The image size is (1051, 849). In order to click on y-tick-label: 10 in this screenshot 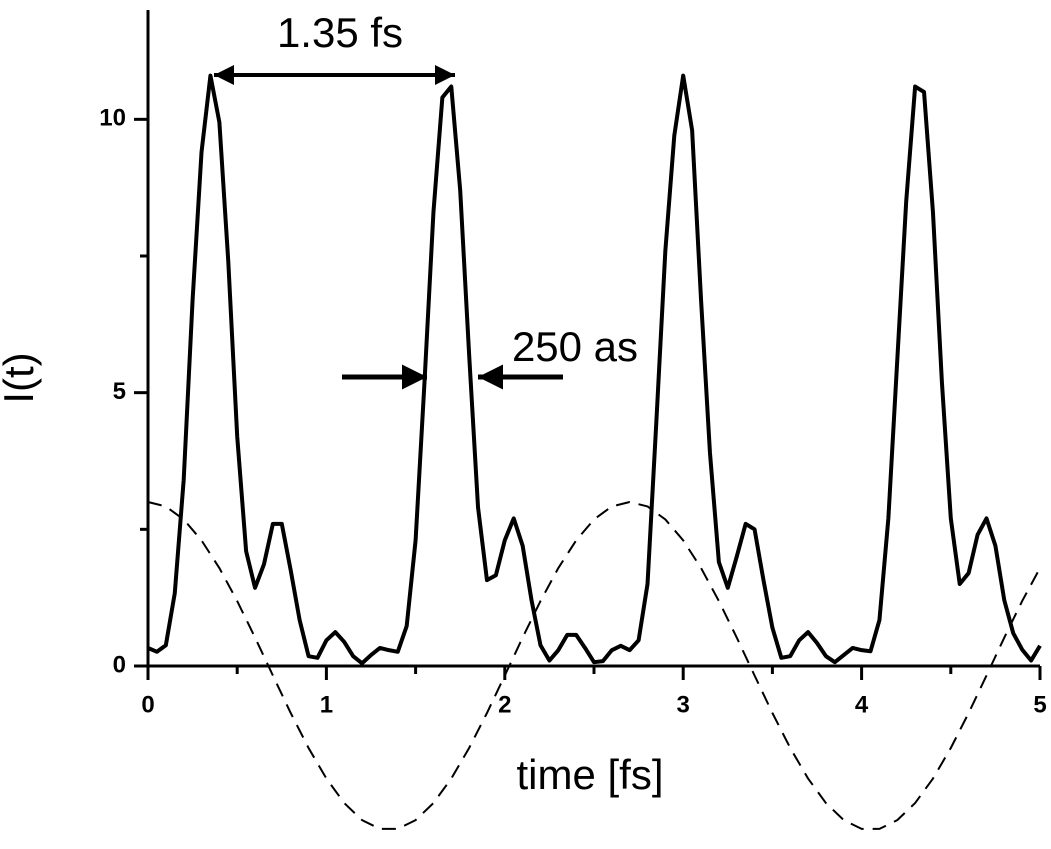, I will do `click(112, 118)`.